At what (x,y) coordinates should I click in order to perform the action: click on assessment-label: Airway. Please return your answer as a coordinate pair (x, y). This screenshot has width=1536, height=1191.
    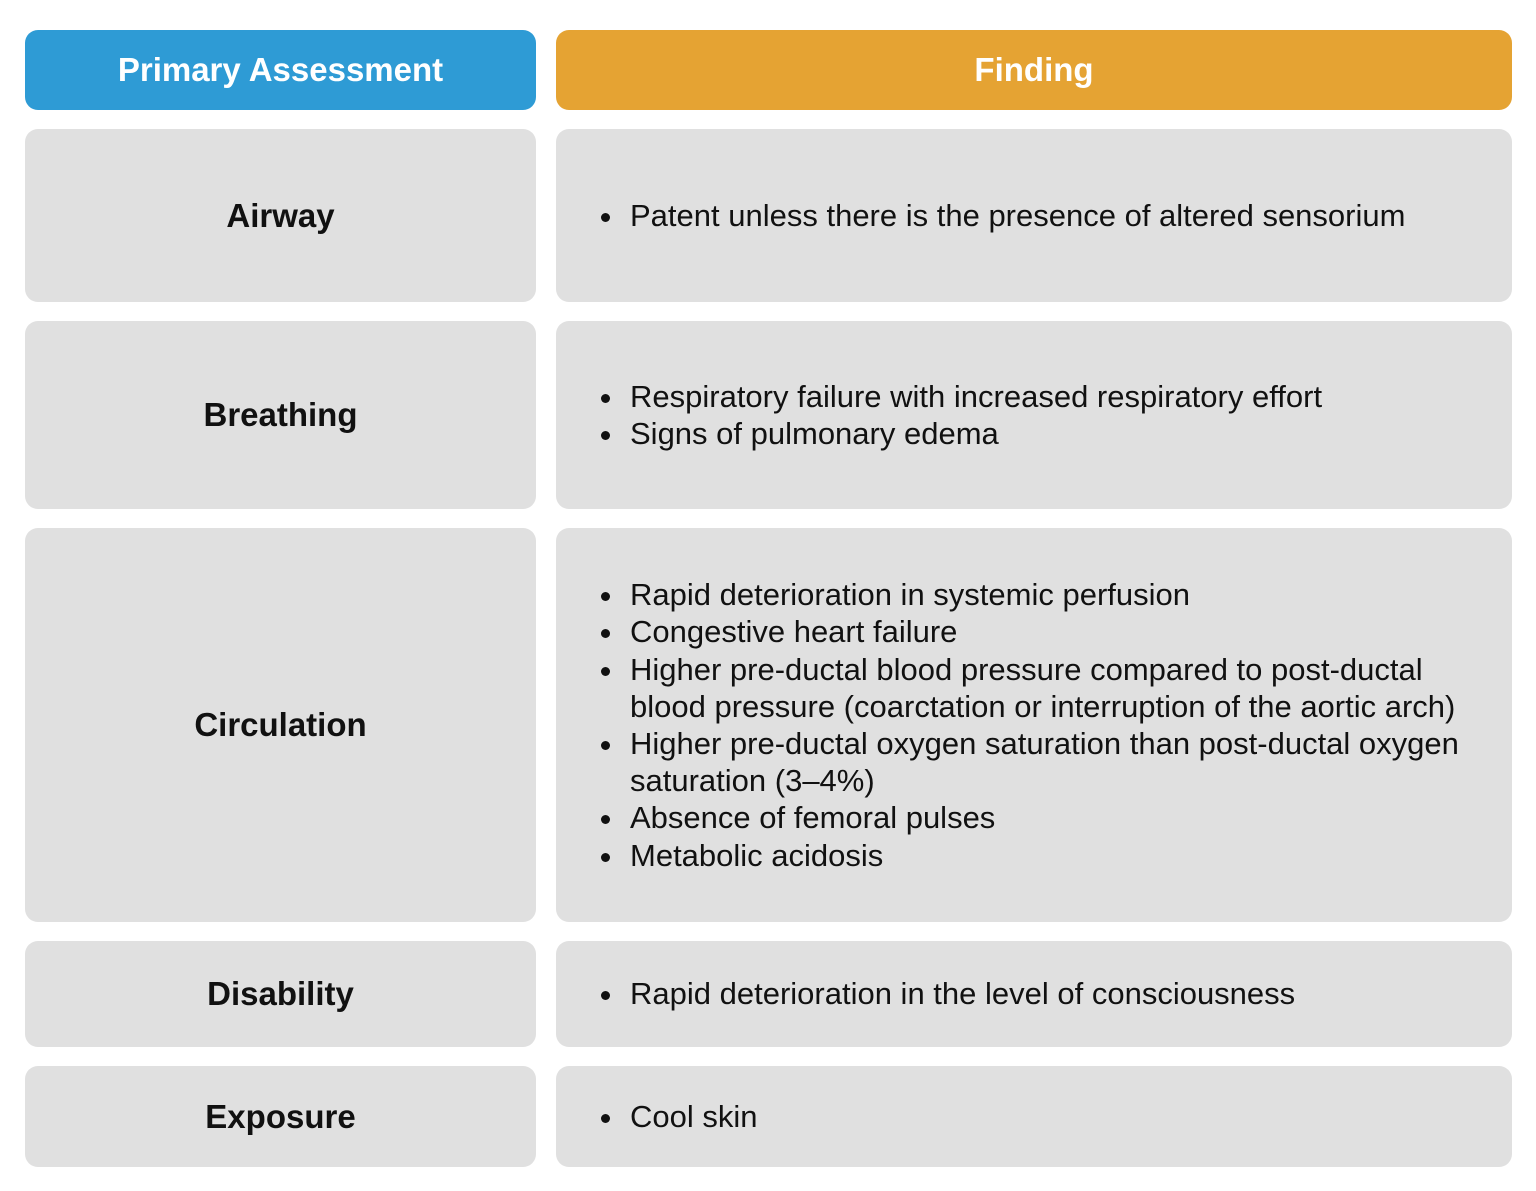
    Looking at the image, I should click on (280, 215).